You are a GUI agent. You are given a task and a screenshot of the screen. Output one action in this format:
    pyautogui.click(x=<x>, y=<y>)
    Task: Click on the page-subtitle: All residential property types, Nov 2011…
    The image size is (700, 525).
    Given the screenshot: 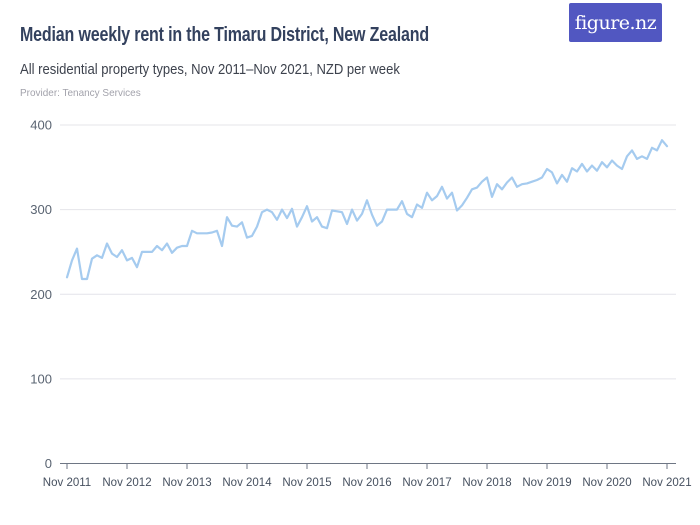 What is the action you would take?
    pyautogui.click(x=210, y=69)
    